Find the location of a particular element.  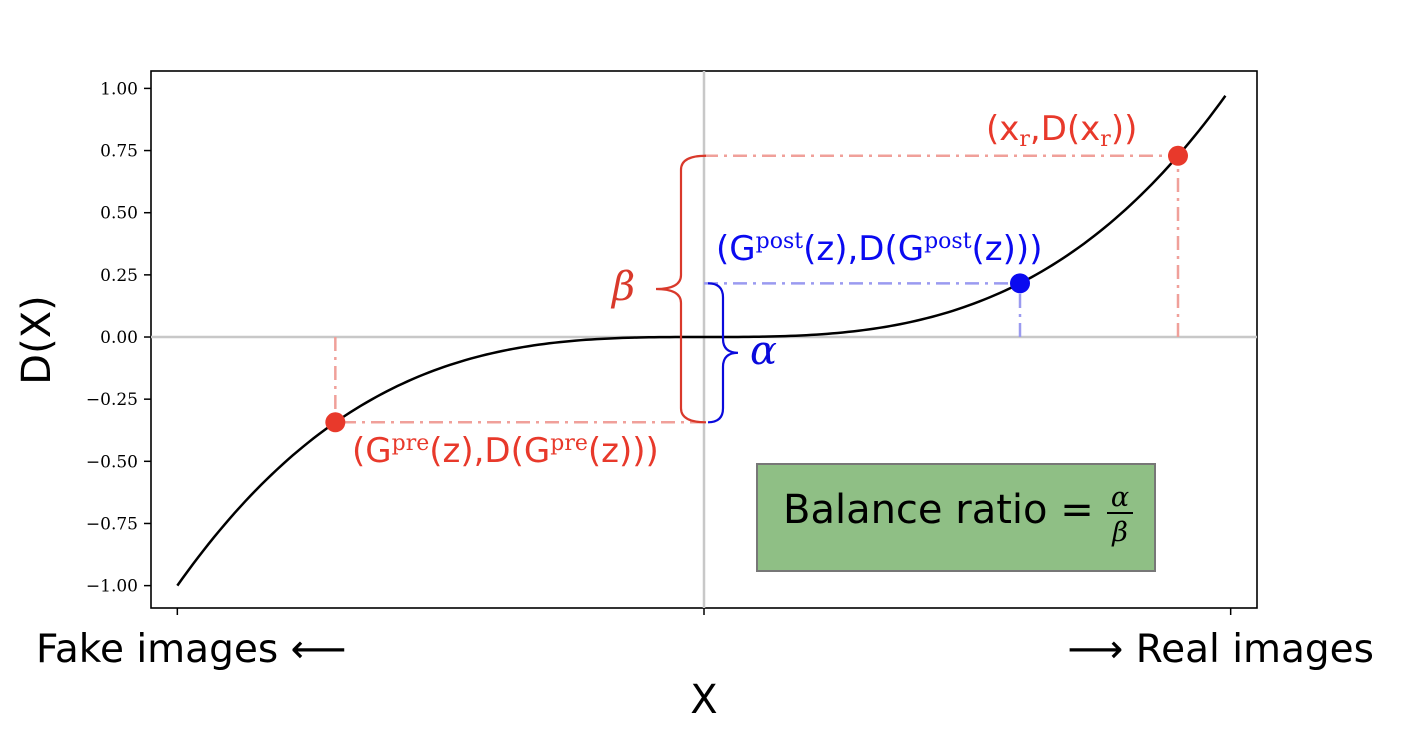

y-tick-label: −1.00 is located at coordinates (112, 587).